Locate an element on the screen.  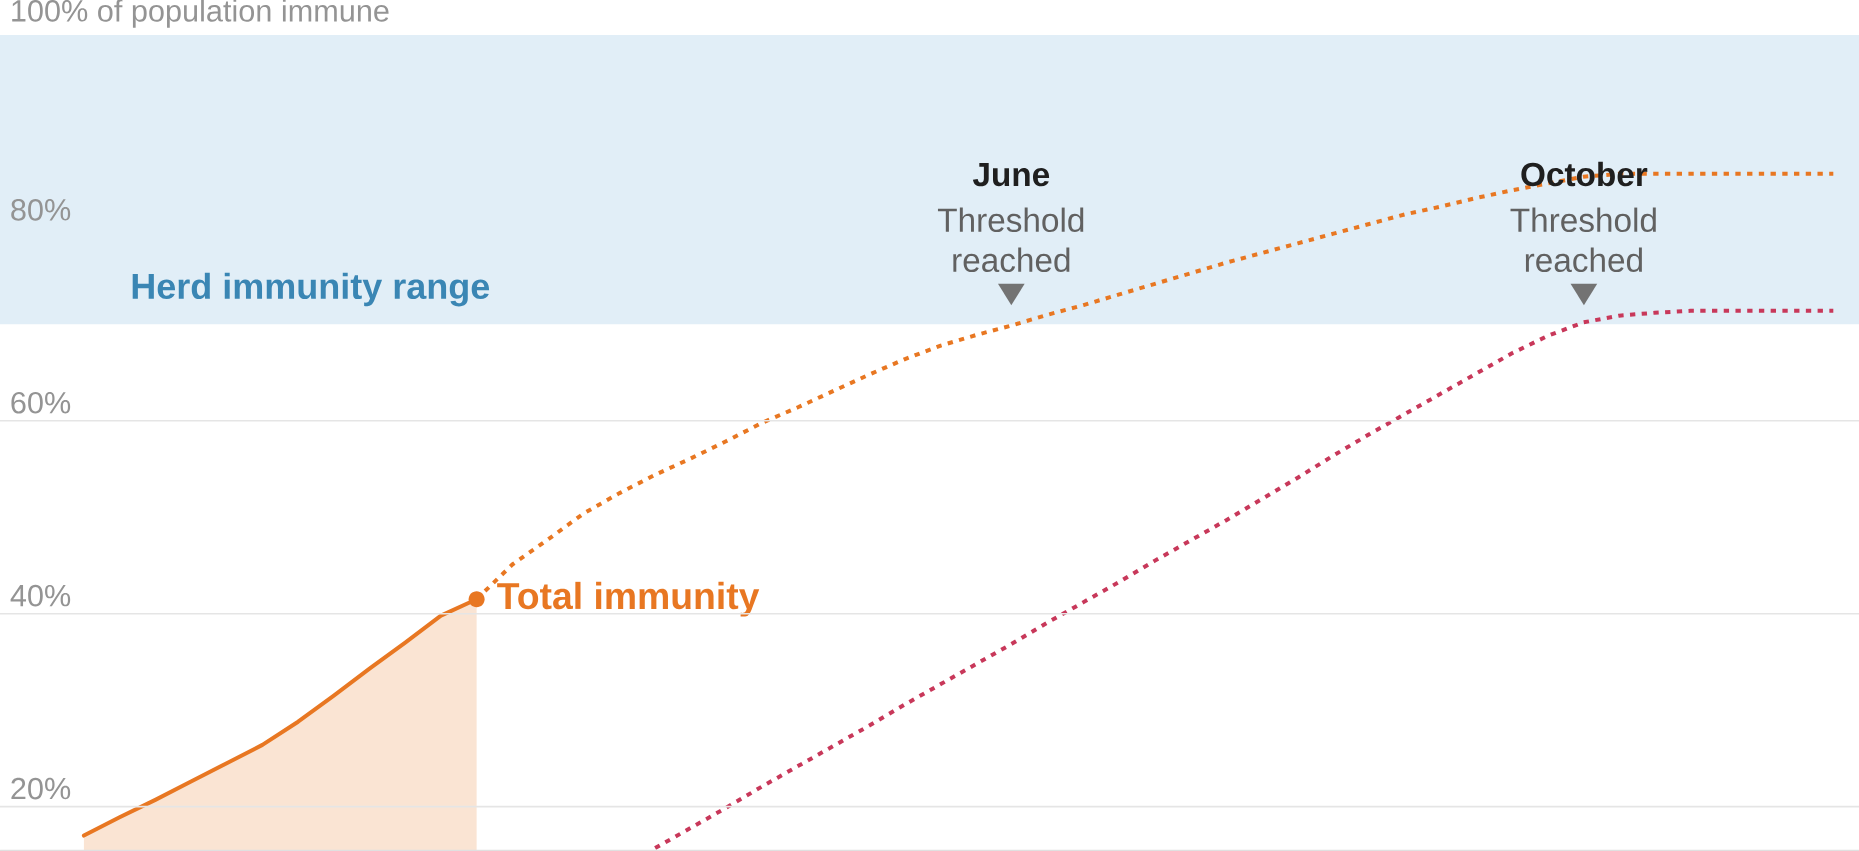
annotation: June is located at coordinates (1011, 175).